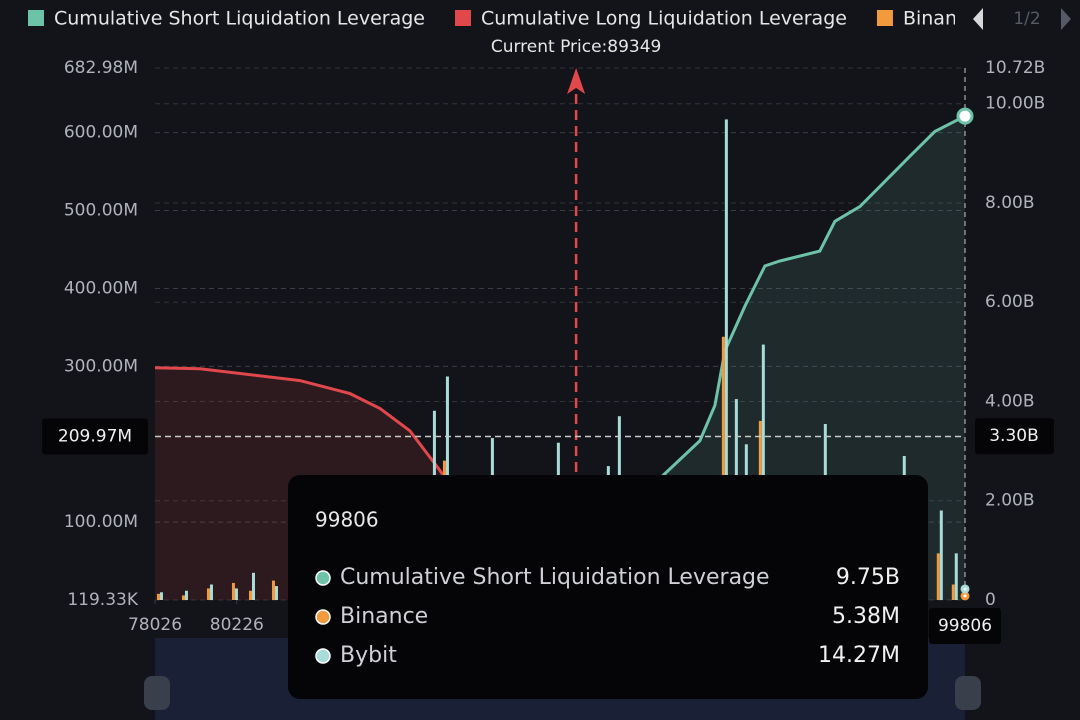  What do you see at coordinates (1015, 104) in the screenshot?
I see `y2-tick-label: 10.00B` at bounding box center [1015, 104].